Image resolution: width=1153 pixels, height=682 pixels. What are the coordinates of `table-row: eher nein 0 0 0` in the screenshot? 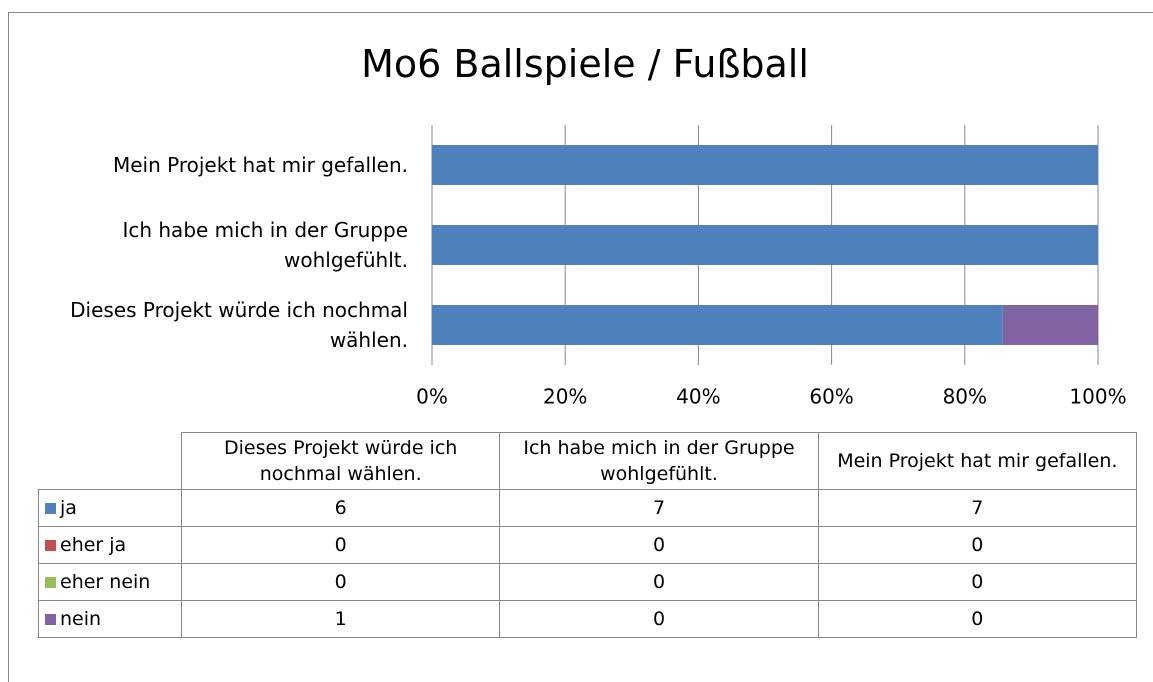 It's located at (588, 582).